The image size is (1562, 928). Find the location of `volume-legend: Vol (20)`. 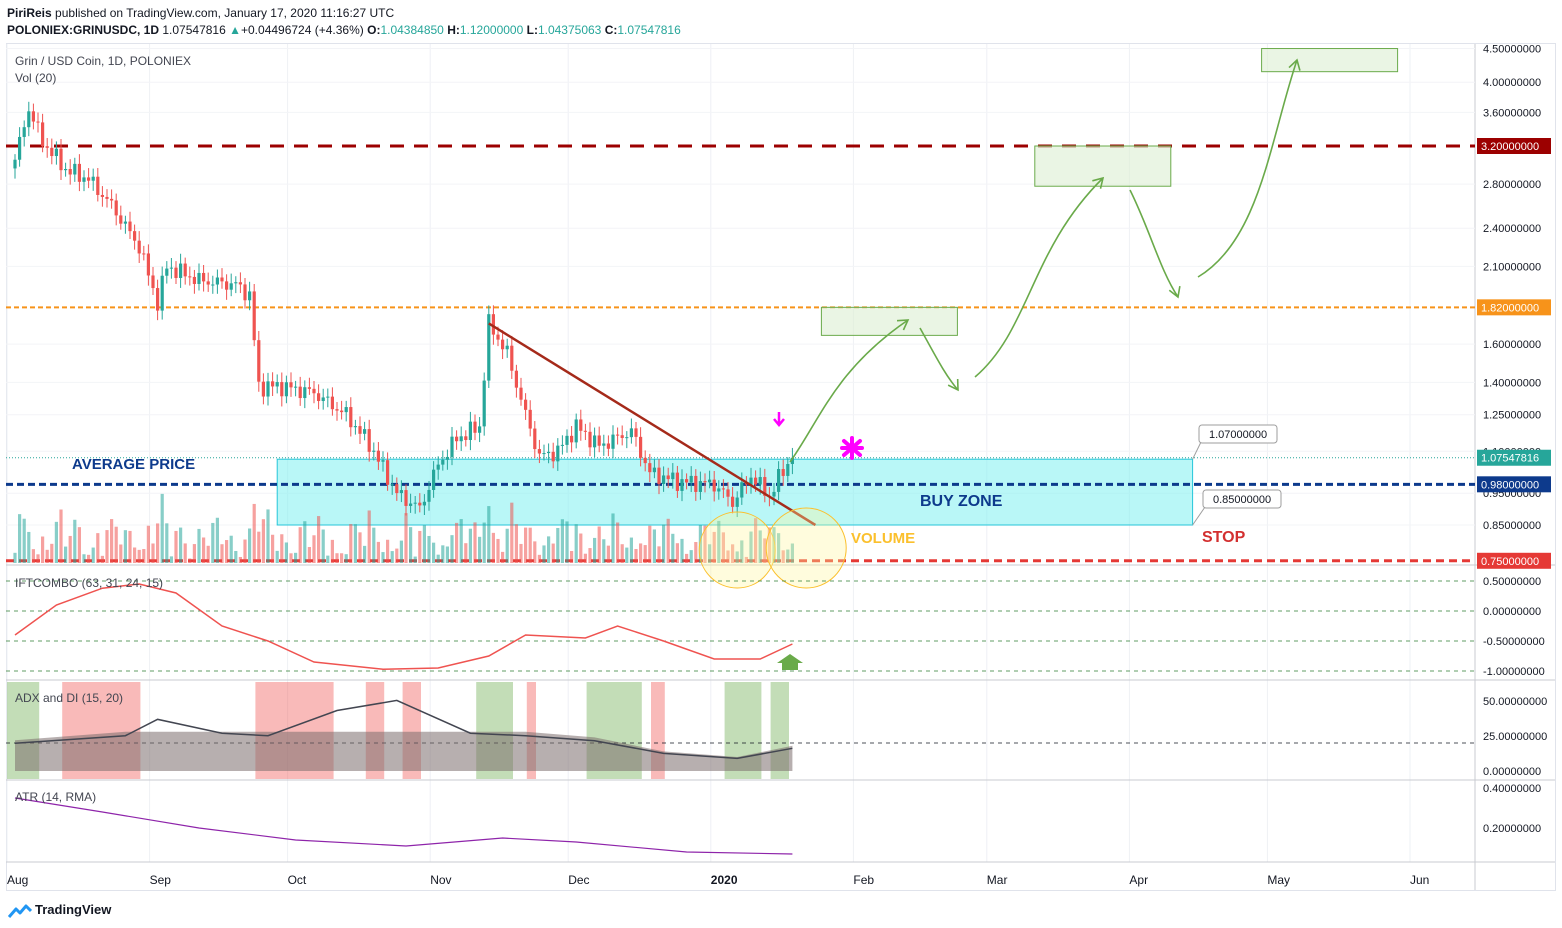

volume-legend: Vol (20) is located at coordinates (35, 78).